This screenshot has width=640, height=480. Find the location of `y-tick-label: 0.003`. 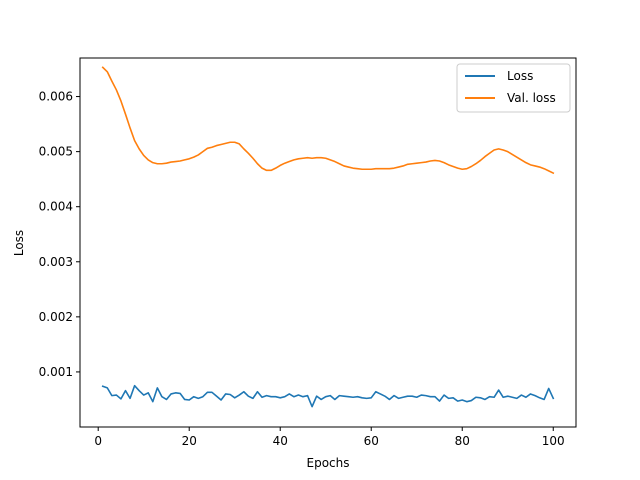

y-tick-label: 0.003 is located at coordinates (56, 262).